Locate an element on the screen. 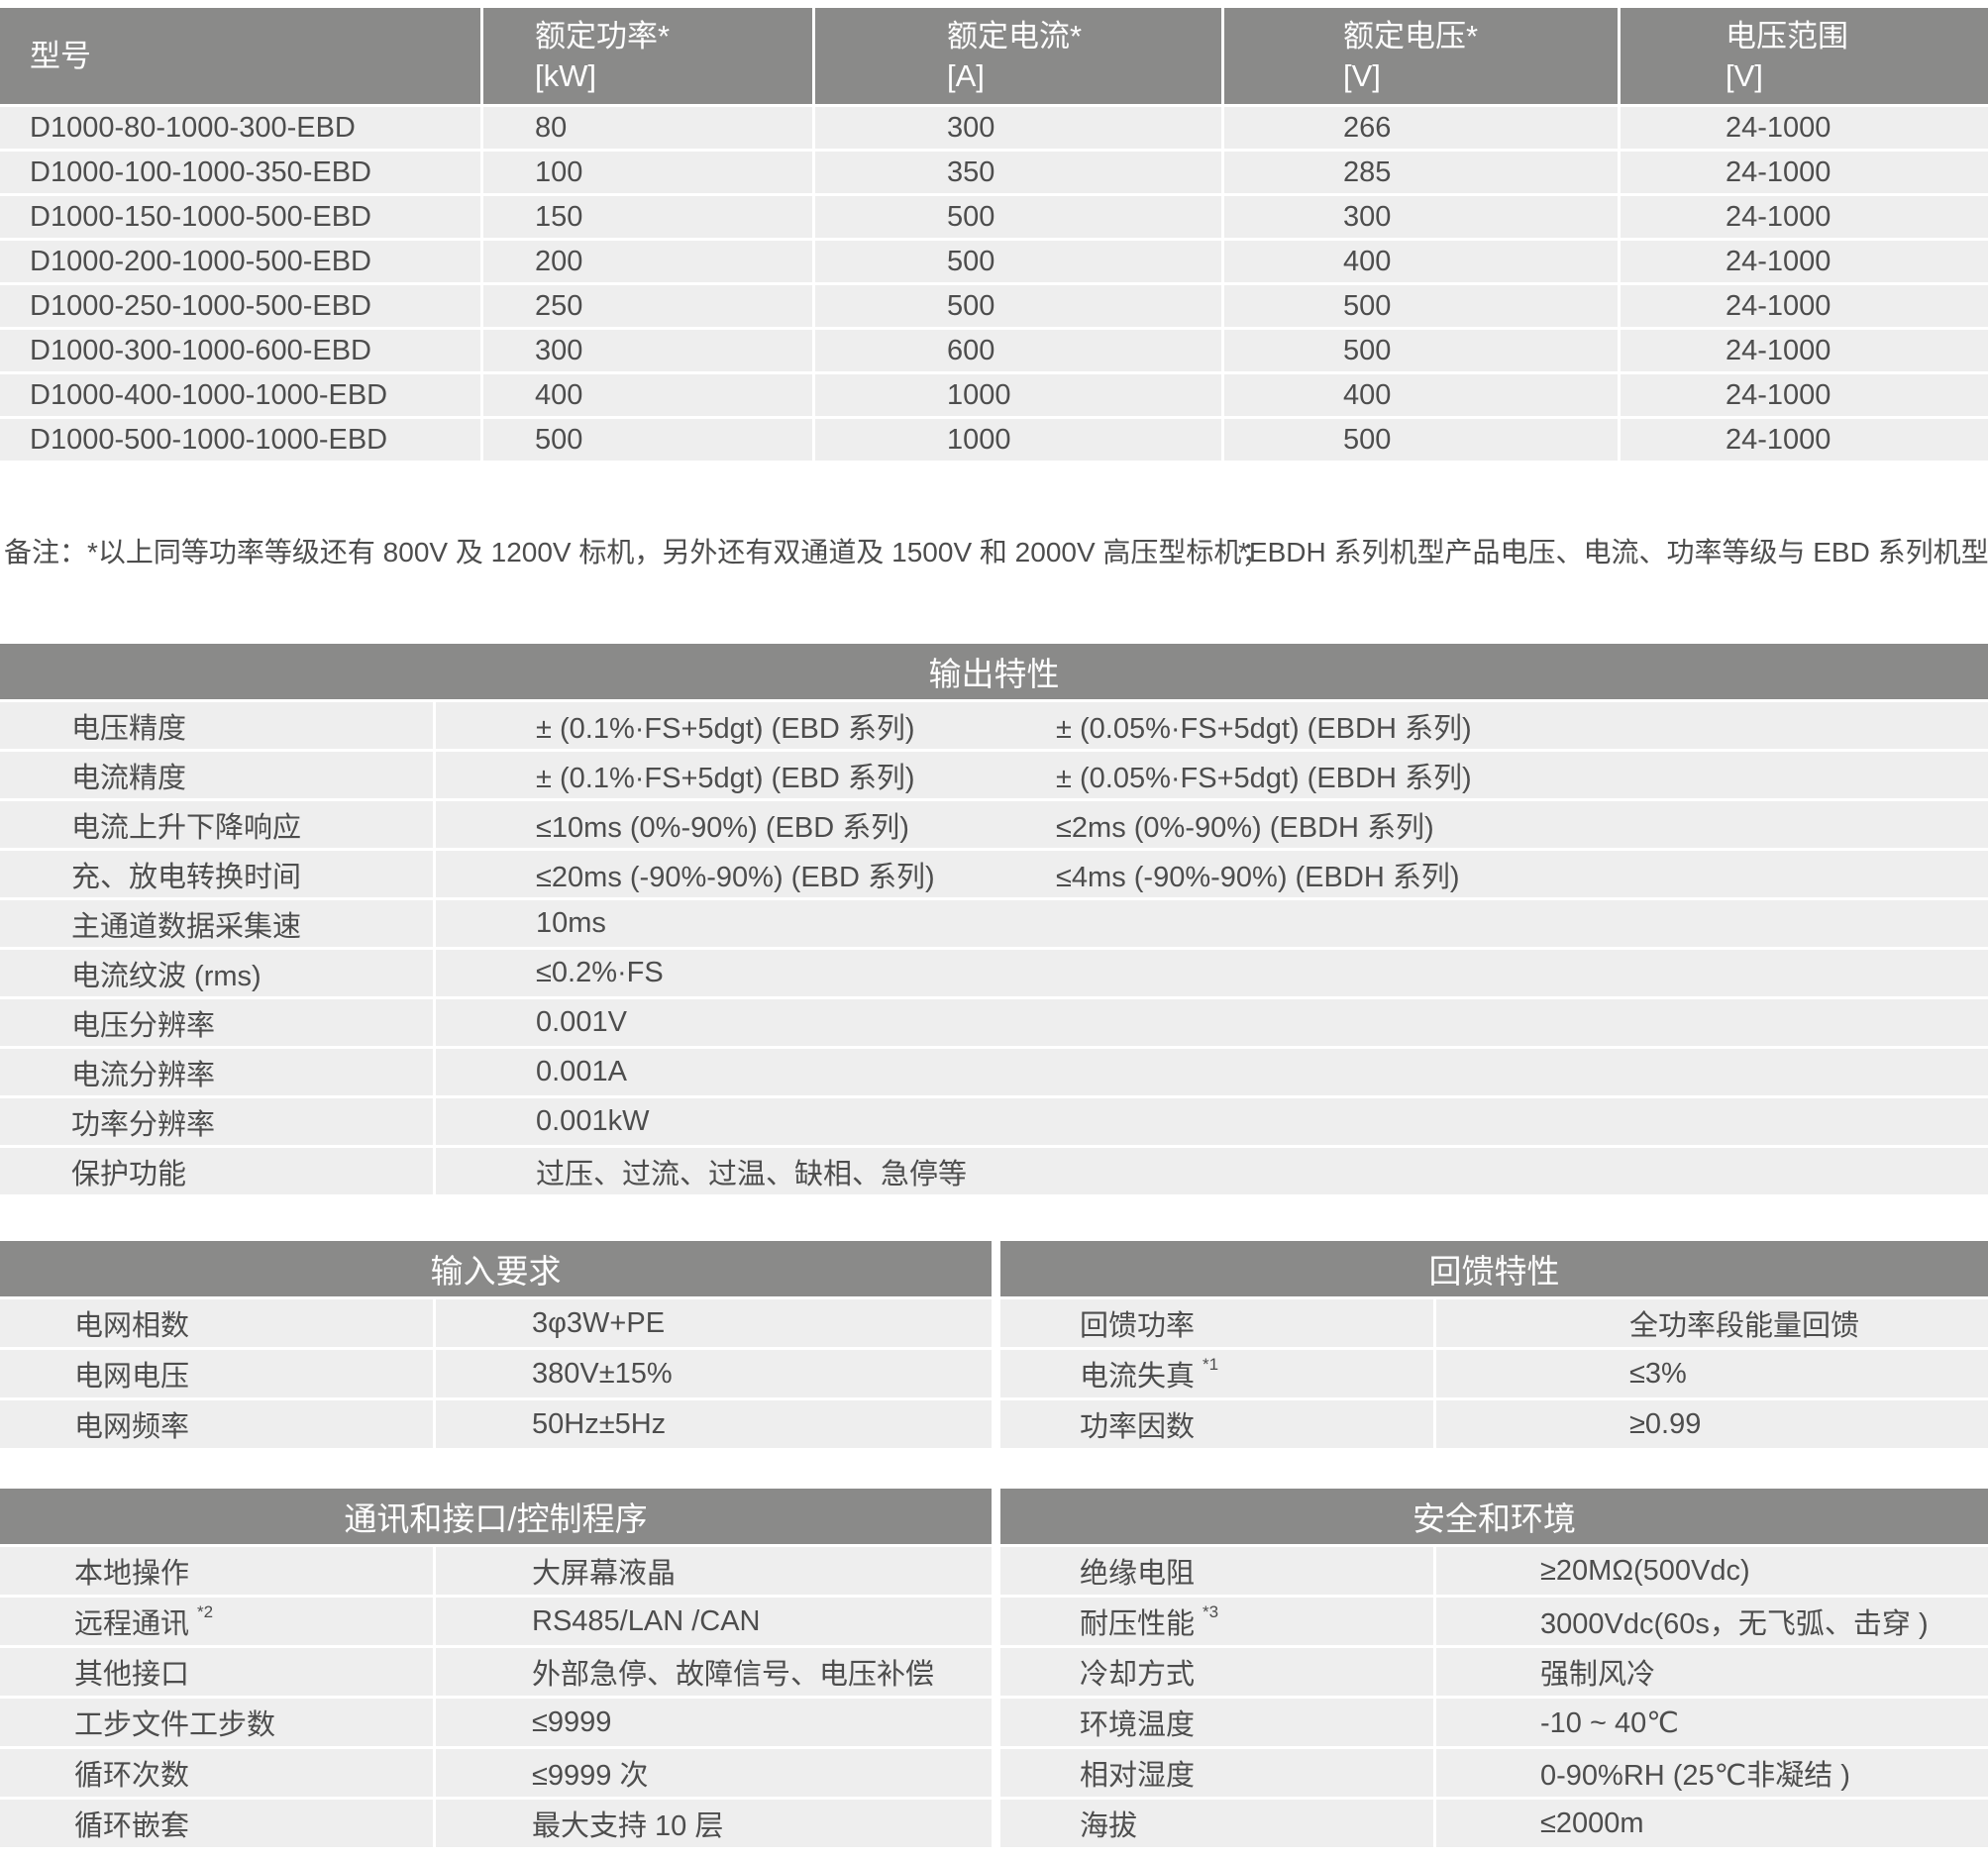  power-cell: 100 is located at coordinates (646, 172).